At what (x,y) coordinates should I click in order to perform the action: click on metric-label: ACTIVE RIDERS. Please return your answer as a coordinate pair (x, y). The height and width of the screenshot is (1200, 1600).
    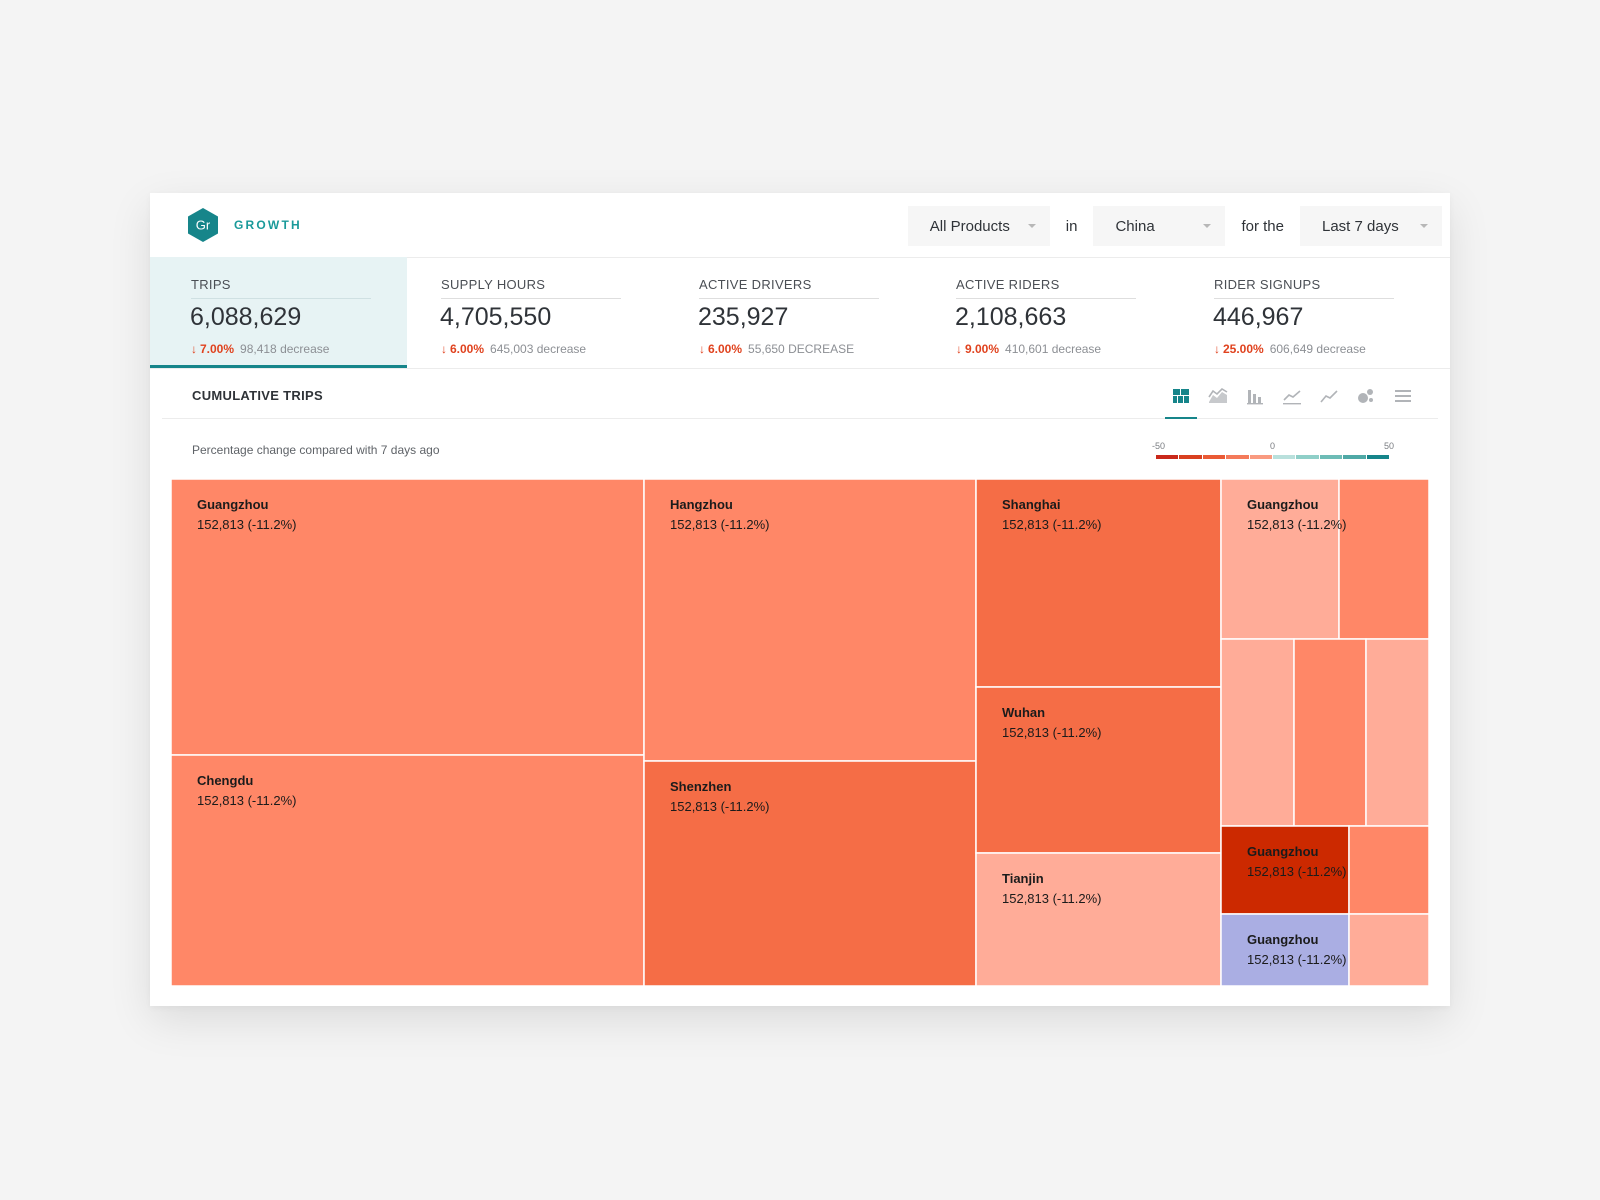
    Looking at the image, I should click on (1046, 288).